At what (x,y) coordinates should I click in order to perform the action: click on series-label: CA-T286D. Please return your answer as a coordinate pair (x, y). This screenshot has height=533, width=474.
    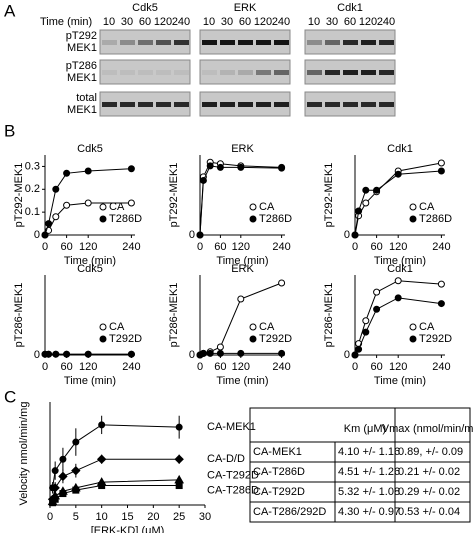
    Looking at the image, I should click on (233, 490).